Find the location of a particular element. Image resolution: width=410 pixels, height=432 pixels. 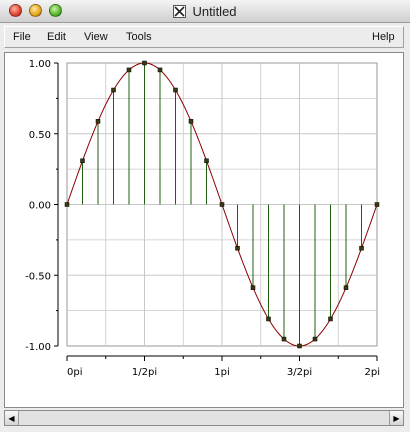

title-wrap: Untitled is located at coordinates (205, 11).